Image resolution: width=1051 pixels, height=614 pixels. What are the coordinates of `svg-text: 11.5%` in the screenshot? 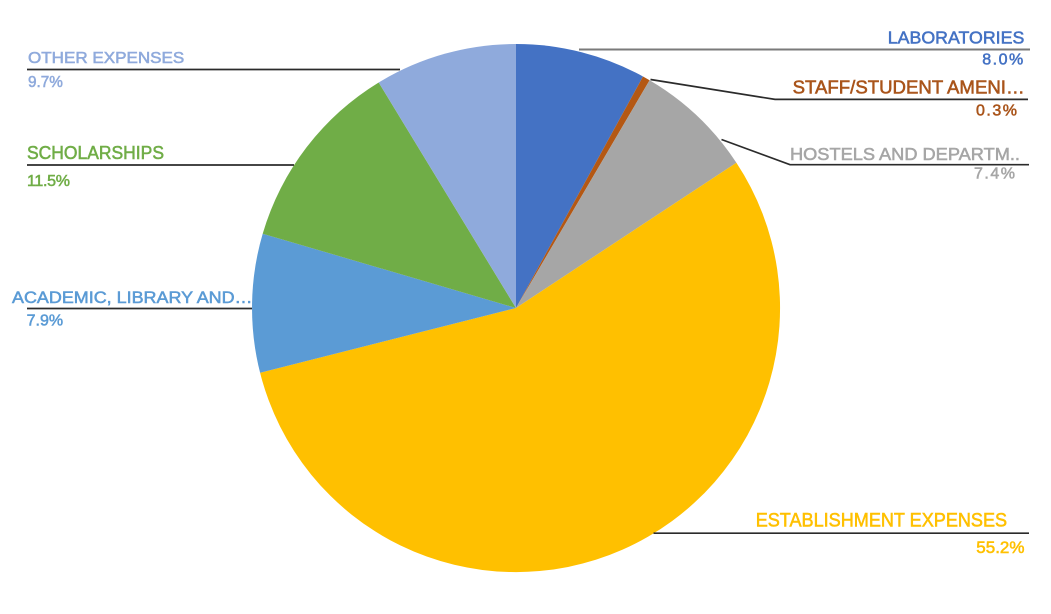 It's located at (48, 181).